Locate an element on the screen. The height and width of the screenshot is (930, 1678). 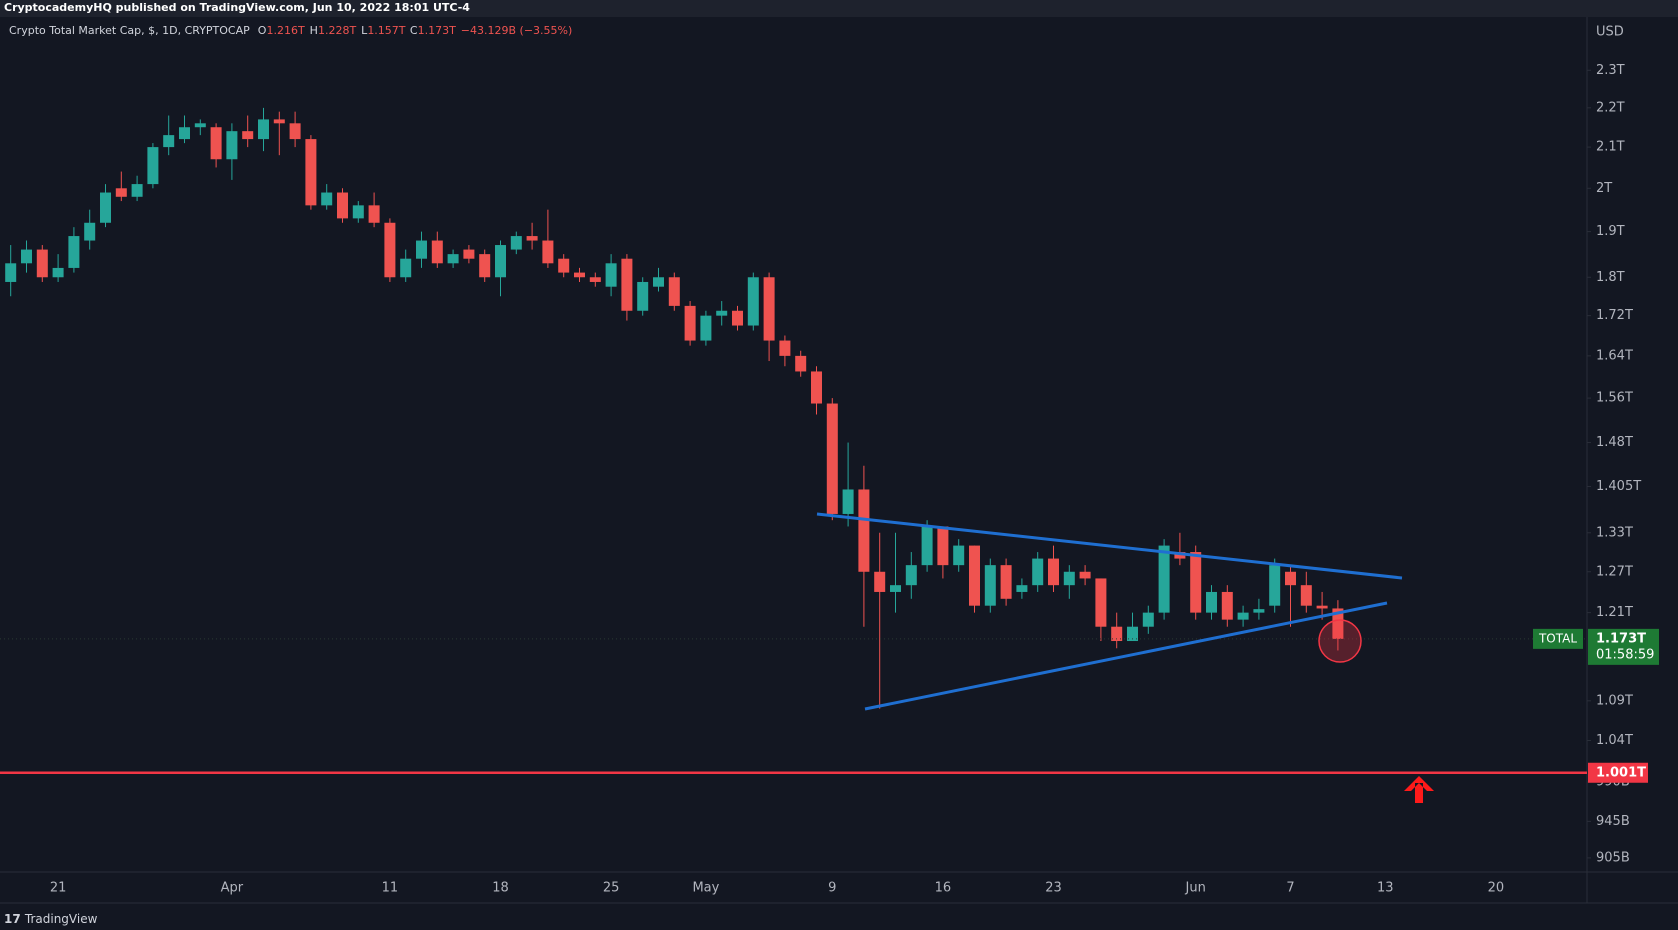
x-tick-label: May is located at coordinates (705, 888).